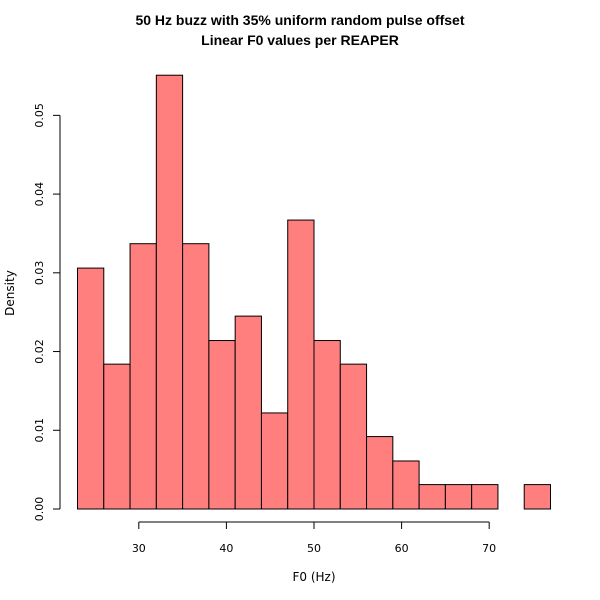 The height and width of the screenshot is (600, 600). What do you see at coordinates (402, 548) in the screenshot?
I see `x-tick-label: 60` at bounding box center [402, 548].